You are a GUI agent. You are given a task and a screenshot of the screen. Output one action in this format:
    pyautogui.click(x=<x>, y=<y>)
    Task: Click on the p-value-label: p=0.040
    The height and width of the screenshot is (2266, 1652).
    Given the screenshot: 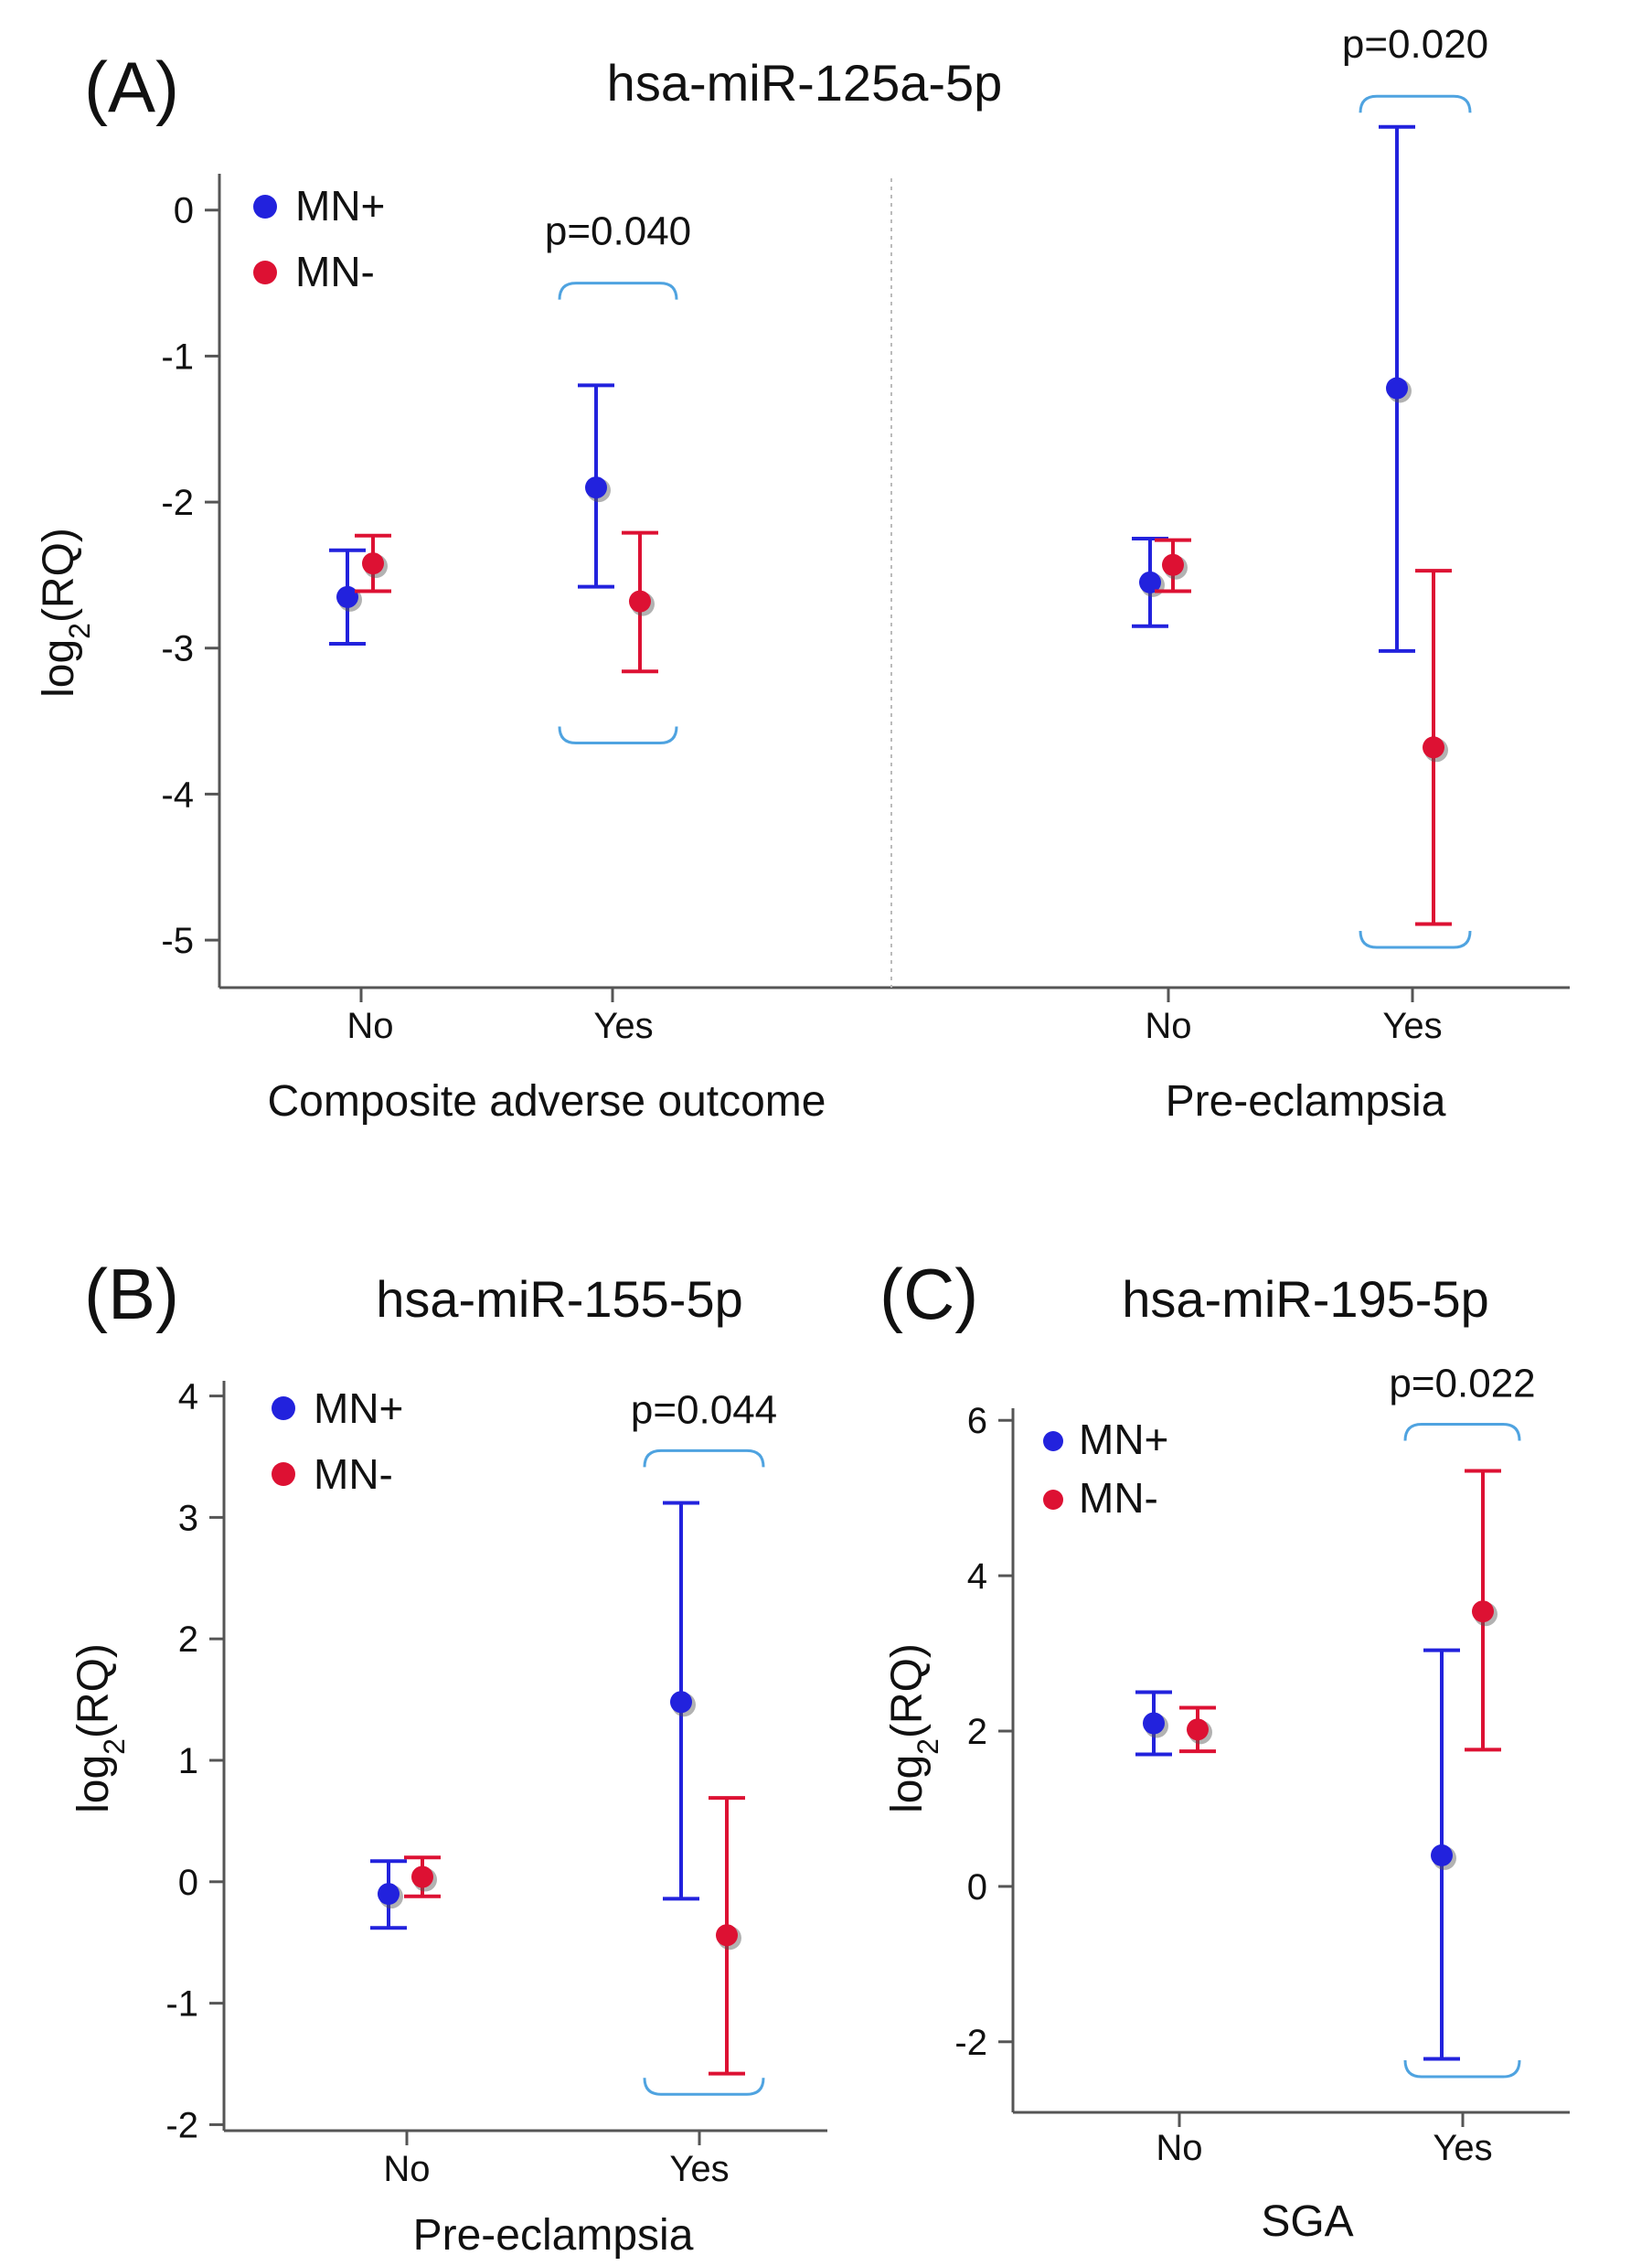 What is the action you would take?
    pyautogui.click(x=618, y=231)
    